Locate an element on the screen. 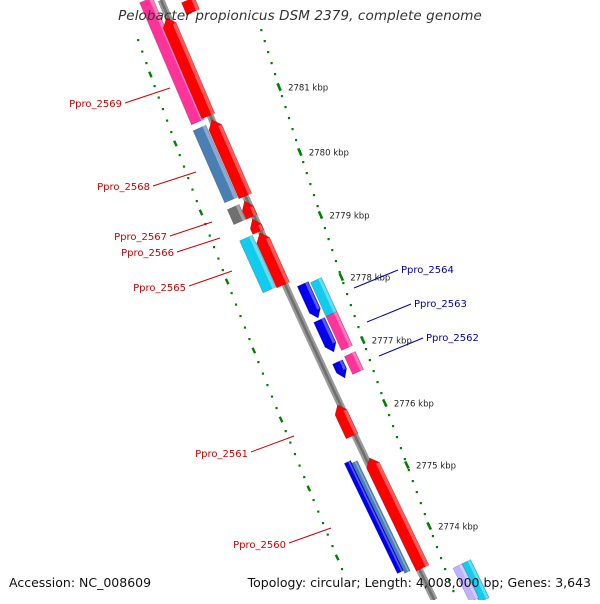 The height and width of the screenshot is (604, 600). gene-ppro-2564-shine is located at coordinates (327, 295).